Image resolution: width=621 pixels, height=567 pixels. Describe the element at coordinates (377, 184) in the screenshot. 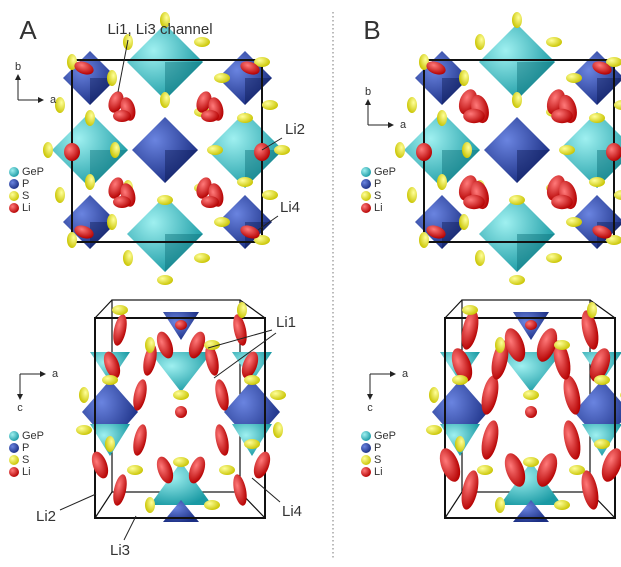

I see `legend-label: P` at that location.